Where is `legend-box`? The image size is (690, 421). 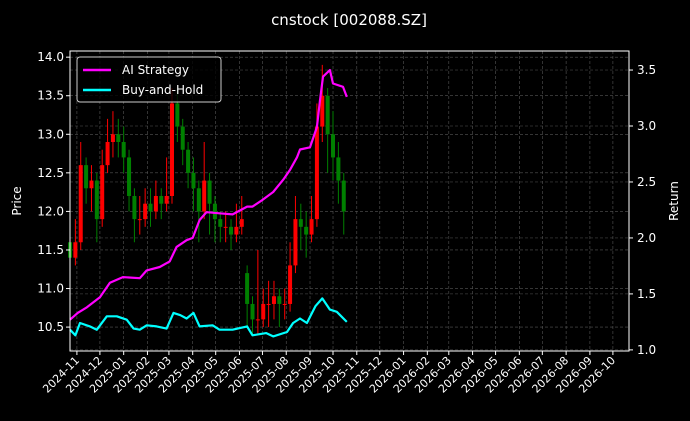
legend-box is located at coordinates (149, 79).